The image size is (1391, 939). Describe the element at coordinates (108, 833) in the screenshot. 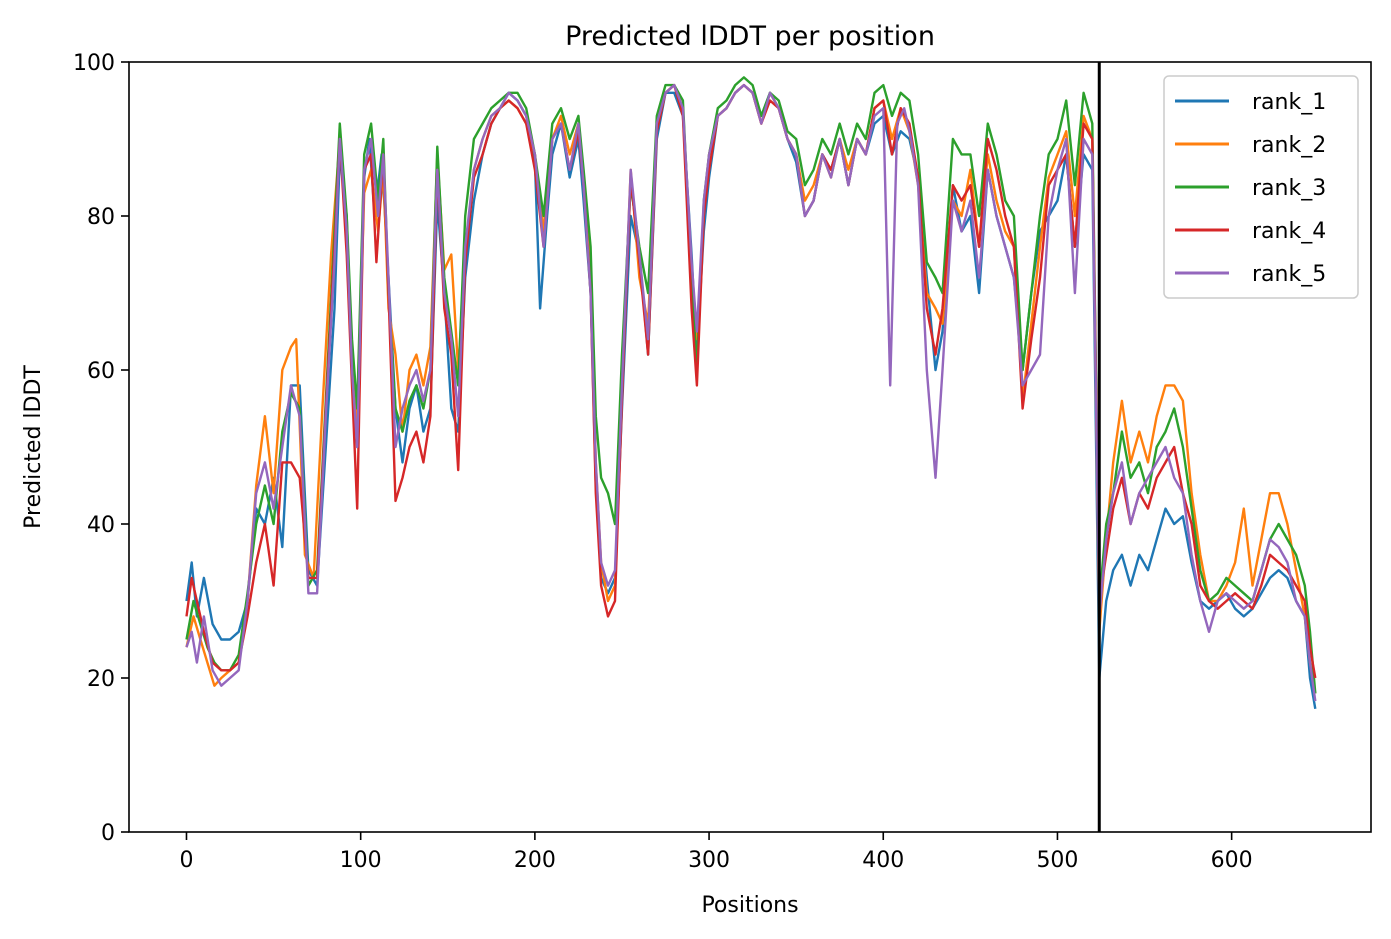

I see `y-tick-label: 0` at that location.